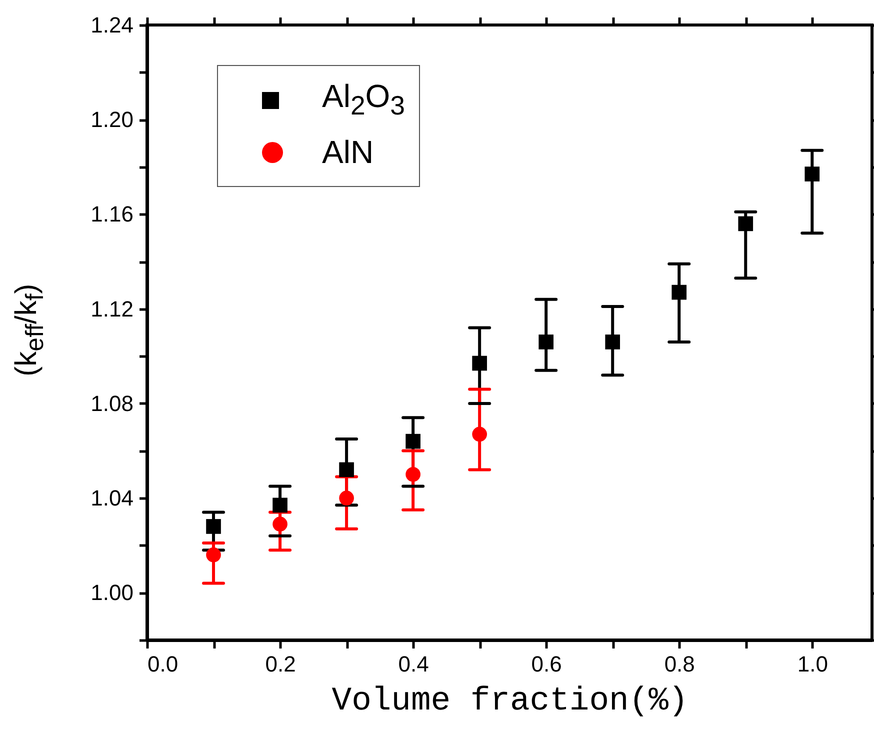  What do you see at coordinates (112, 214) in the screenshot?
I see `y-tick-label: 1.16` at bounding box center [112, 214].